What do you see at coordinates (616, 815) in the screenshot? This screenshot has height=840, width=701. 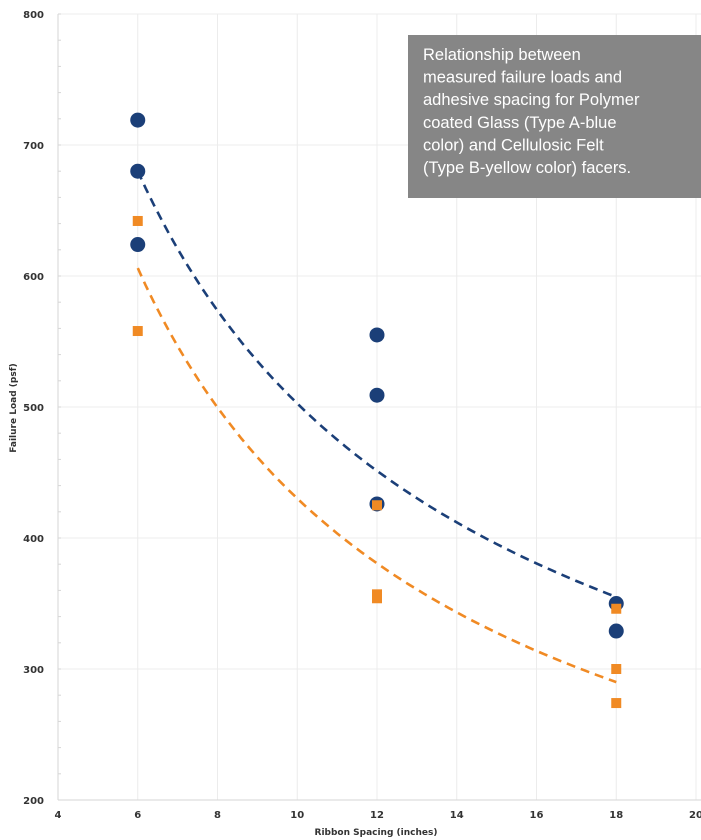 I see `x-tick-label: 18` at bounding box center [616, 815].